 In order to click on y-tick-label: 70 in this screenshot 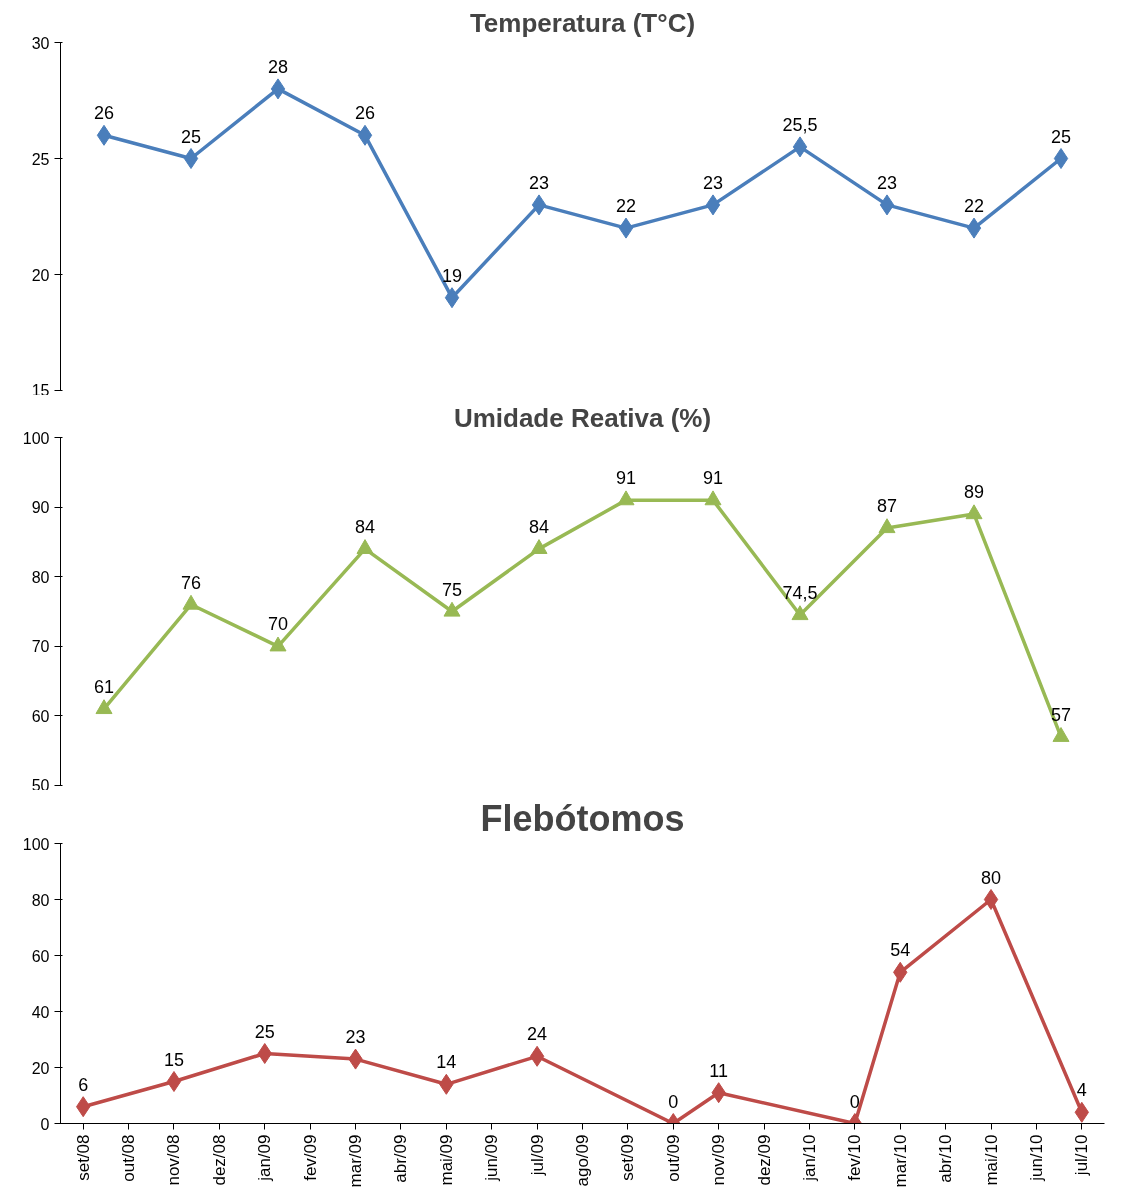, I will do `click(40, 647)`.